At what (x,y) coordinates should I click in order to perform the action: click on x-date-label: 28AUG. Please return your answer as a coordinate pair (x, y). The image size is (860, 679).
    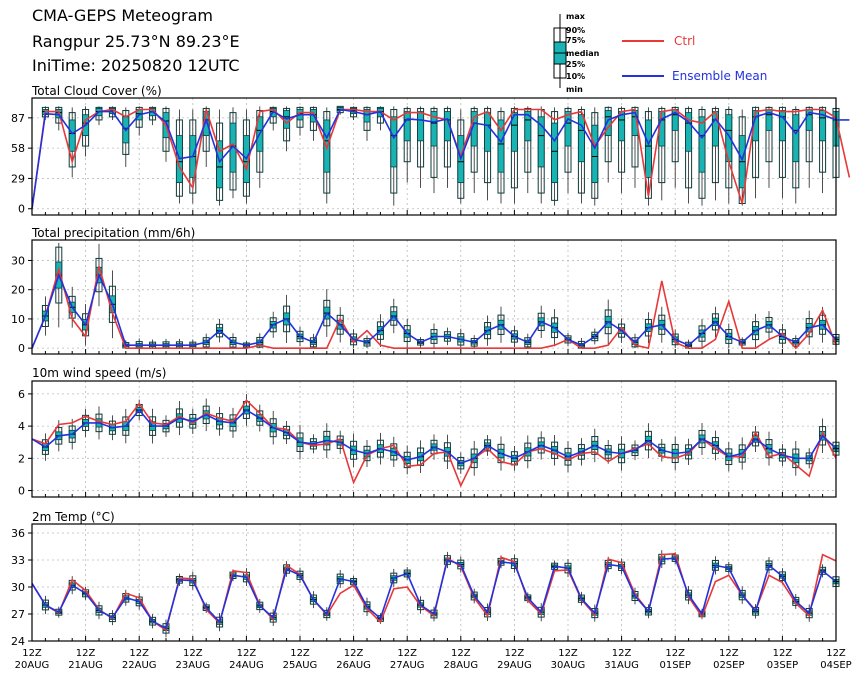
    Looking at the image, I should click on (460, 665).